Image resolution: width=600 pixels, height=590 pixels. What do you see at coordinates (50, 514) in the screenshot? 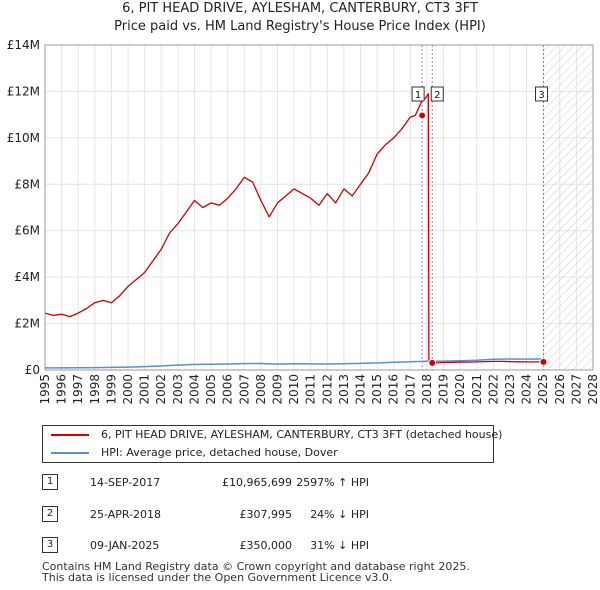
I see `transaction-number: 2` at bounding box center [50, 514].